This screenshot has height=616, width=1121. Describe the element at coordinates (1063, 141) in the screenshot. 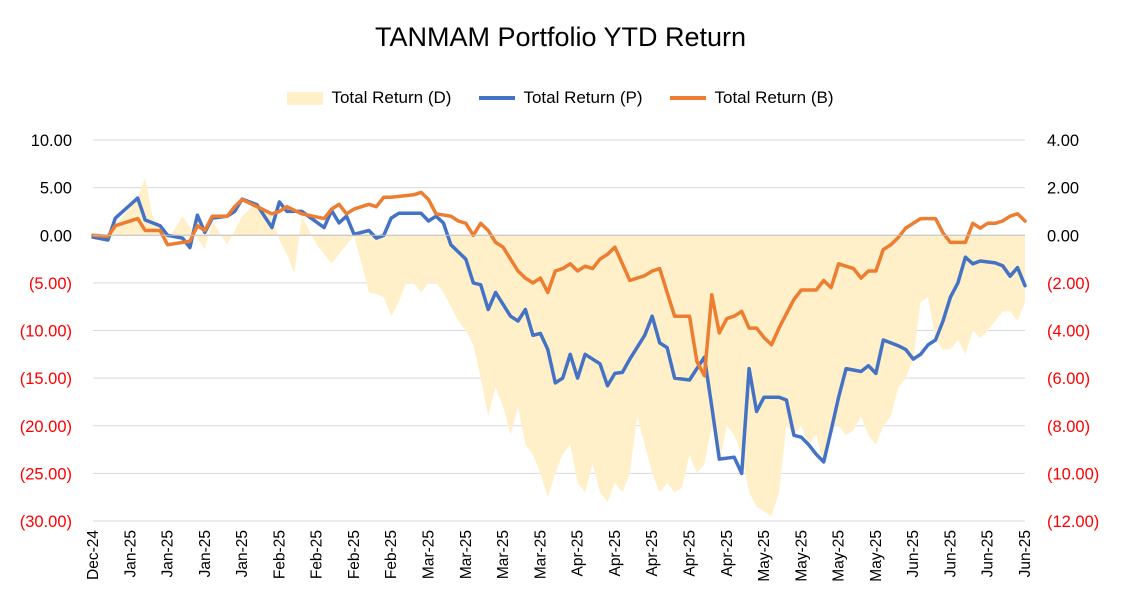

I see `y-right-tick-label: 4.00` at that location.